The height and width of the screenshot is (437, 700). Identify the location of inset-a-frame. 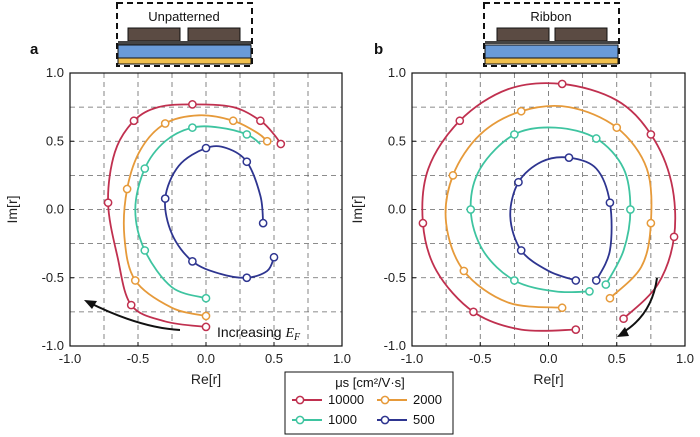
(184, 34).